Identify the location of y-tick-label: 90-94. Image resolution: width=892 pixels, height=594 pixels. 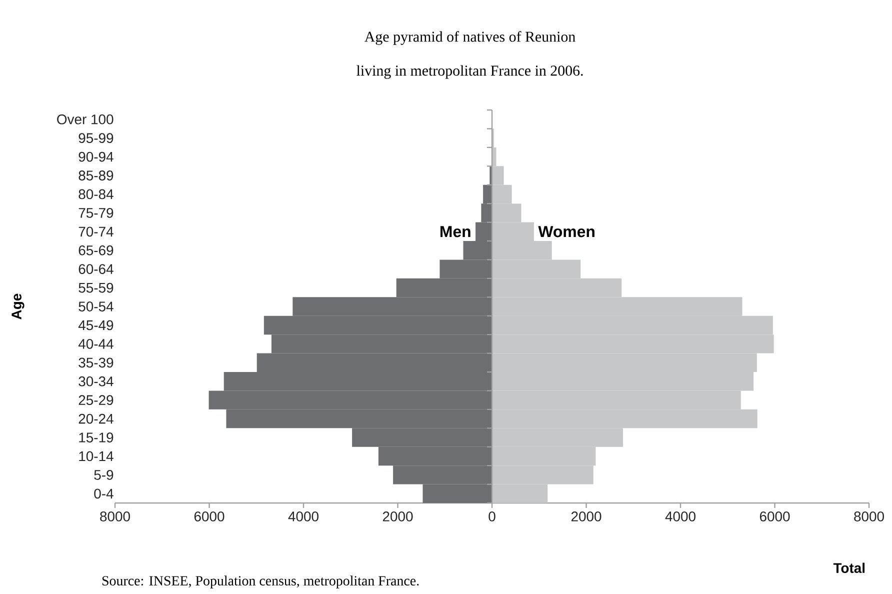
(96, 157).